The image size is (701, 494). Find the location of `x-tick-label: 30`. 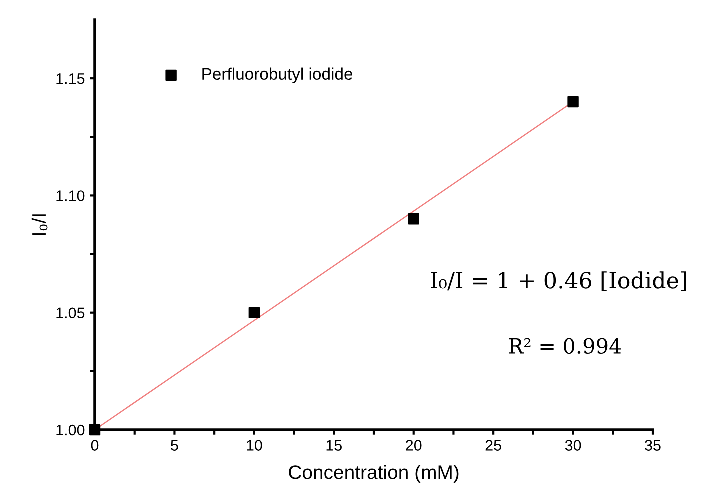

x-tick-label: 30 is located at coordinates (573, 445).